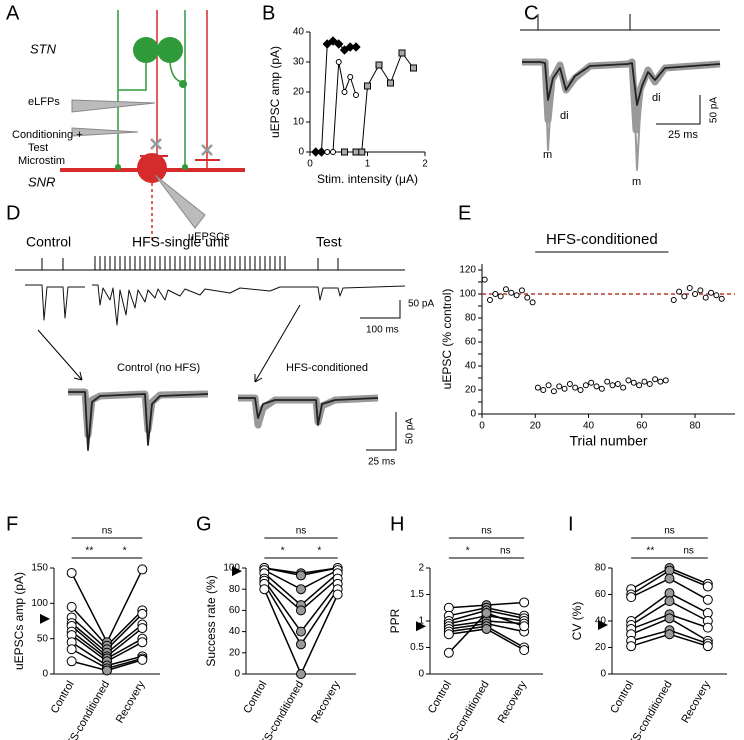  What do you see at coordinates (41, 181) in the screenshot?
I see `snr-label: SNR` at bounding box center [41, 181].